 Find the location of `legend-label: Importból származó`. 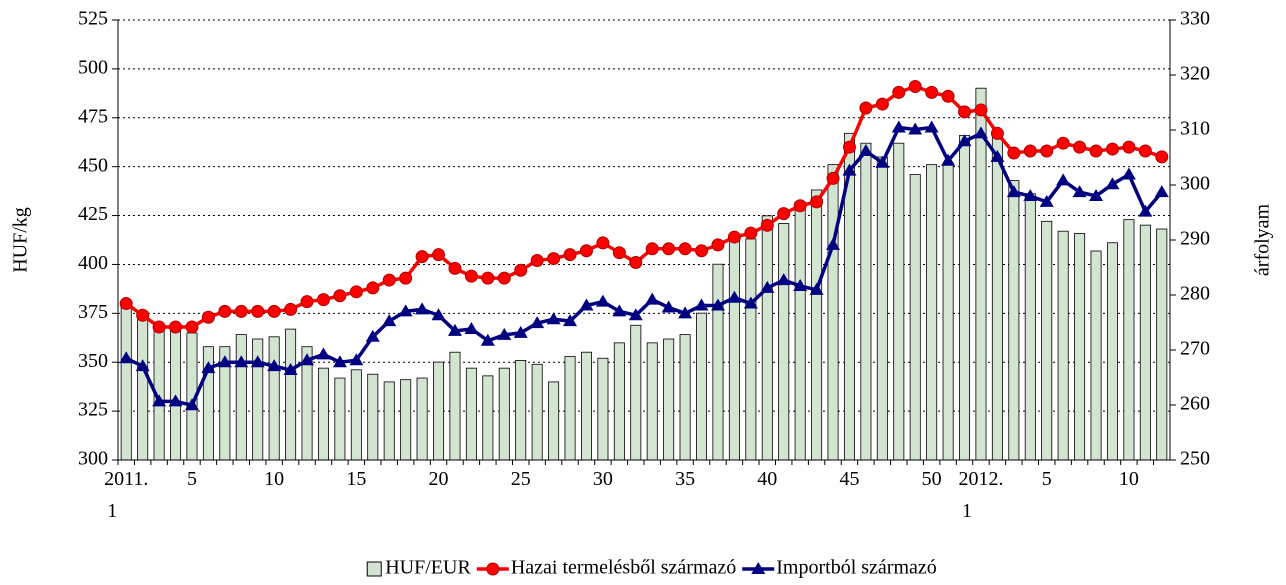

legend-label: Importból származó is located at coordinates (856, 568).